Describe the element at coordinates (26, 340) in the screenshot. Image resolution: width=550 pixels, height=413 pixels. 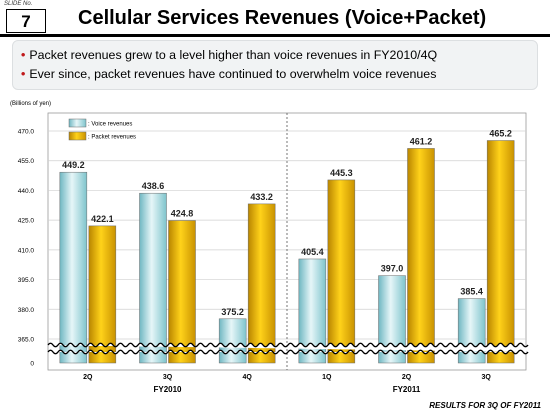
I see `y-tick-label: 365.0` at that location.